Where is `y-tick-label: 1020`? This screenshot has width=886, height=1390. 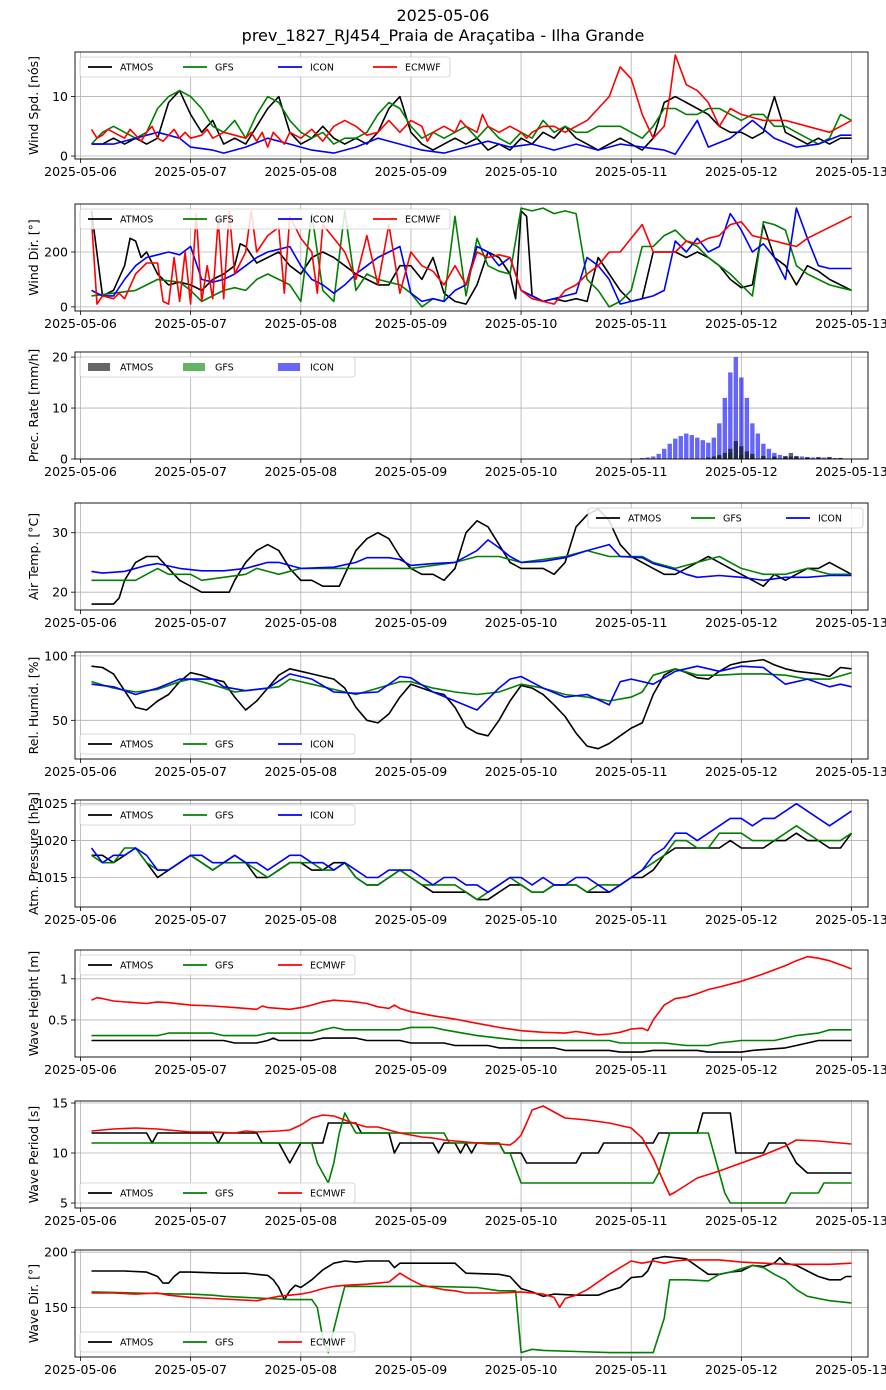 y-tick-label: 1020 is located at coordinates (52, 840).